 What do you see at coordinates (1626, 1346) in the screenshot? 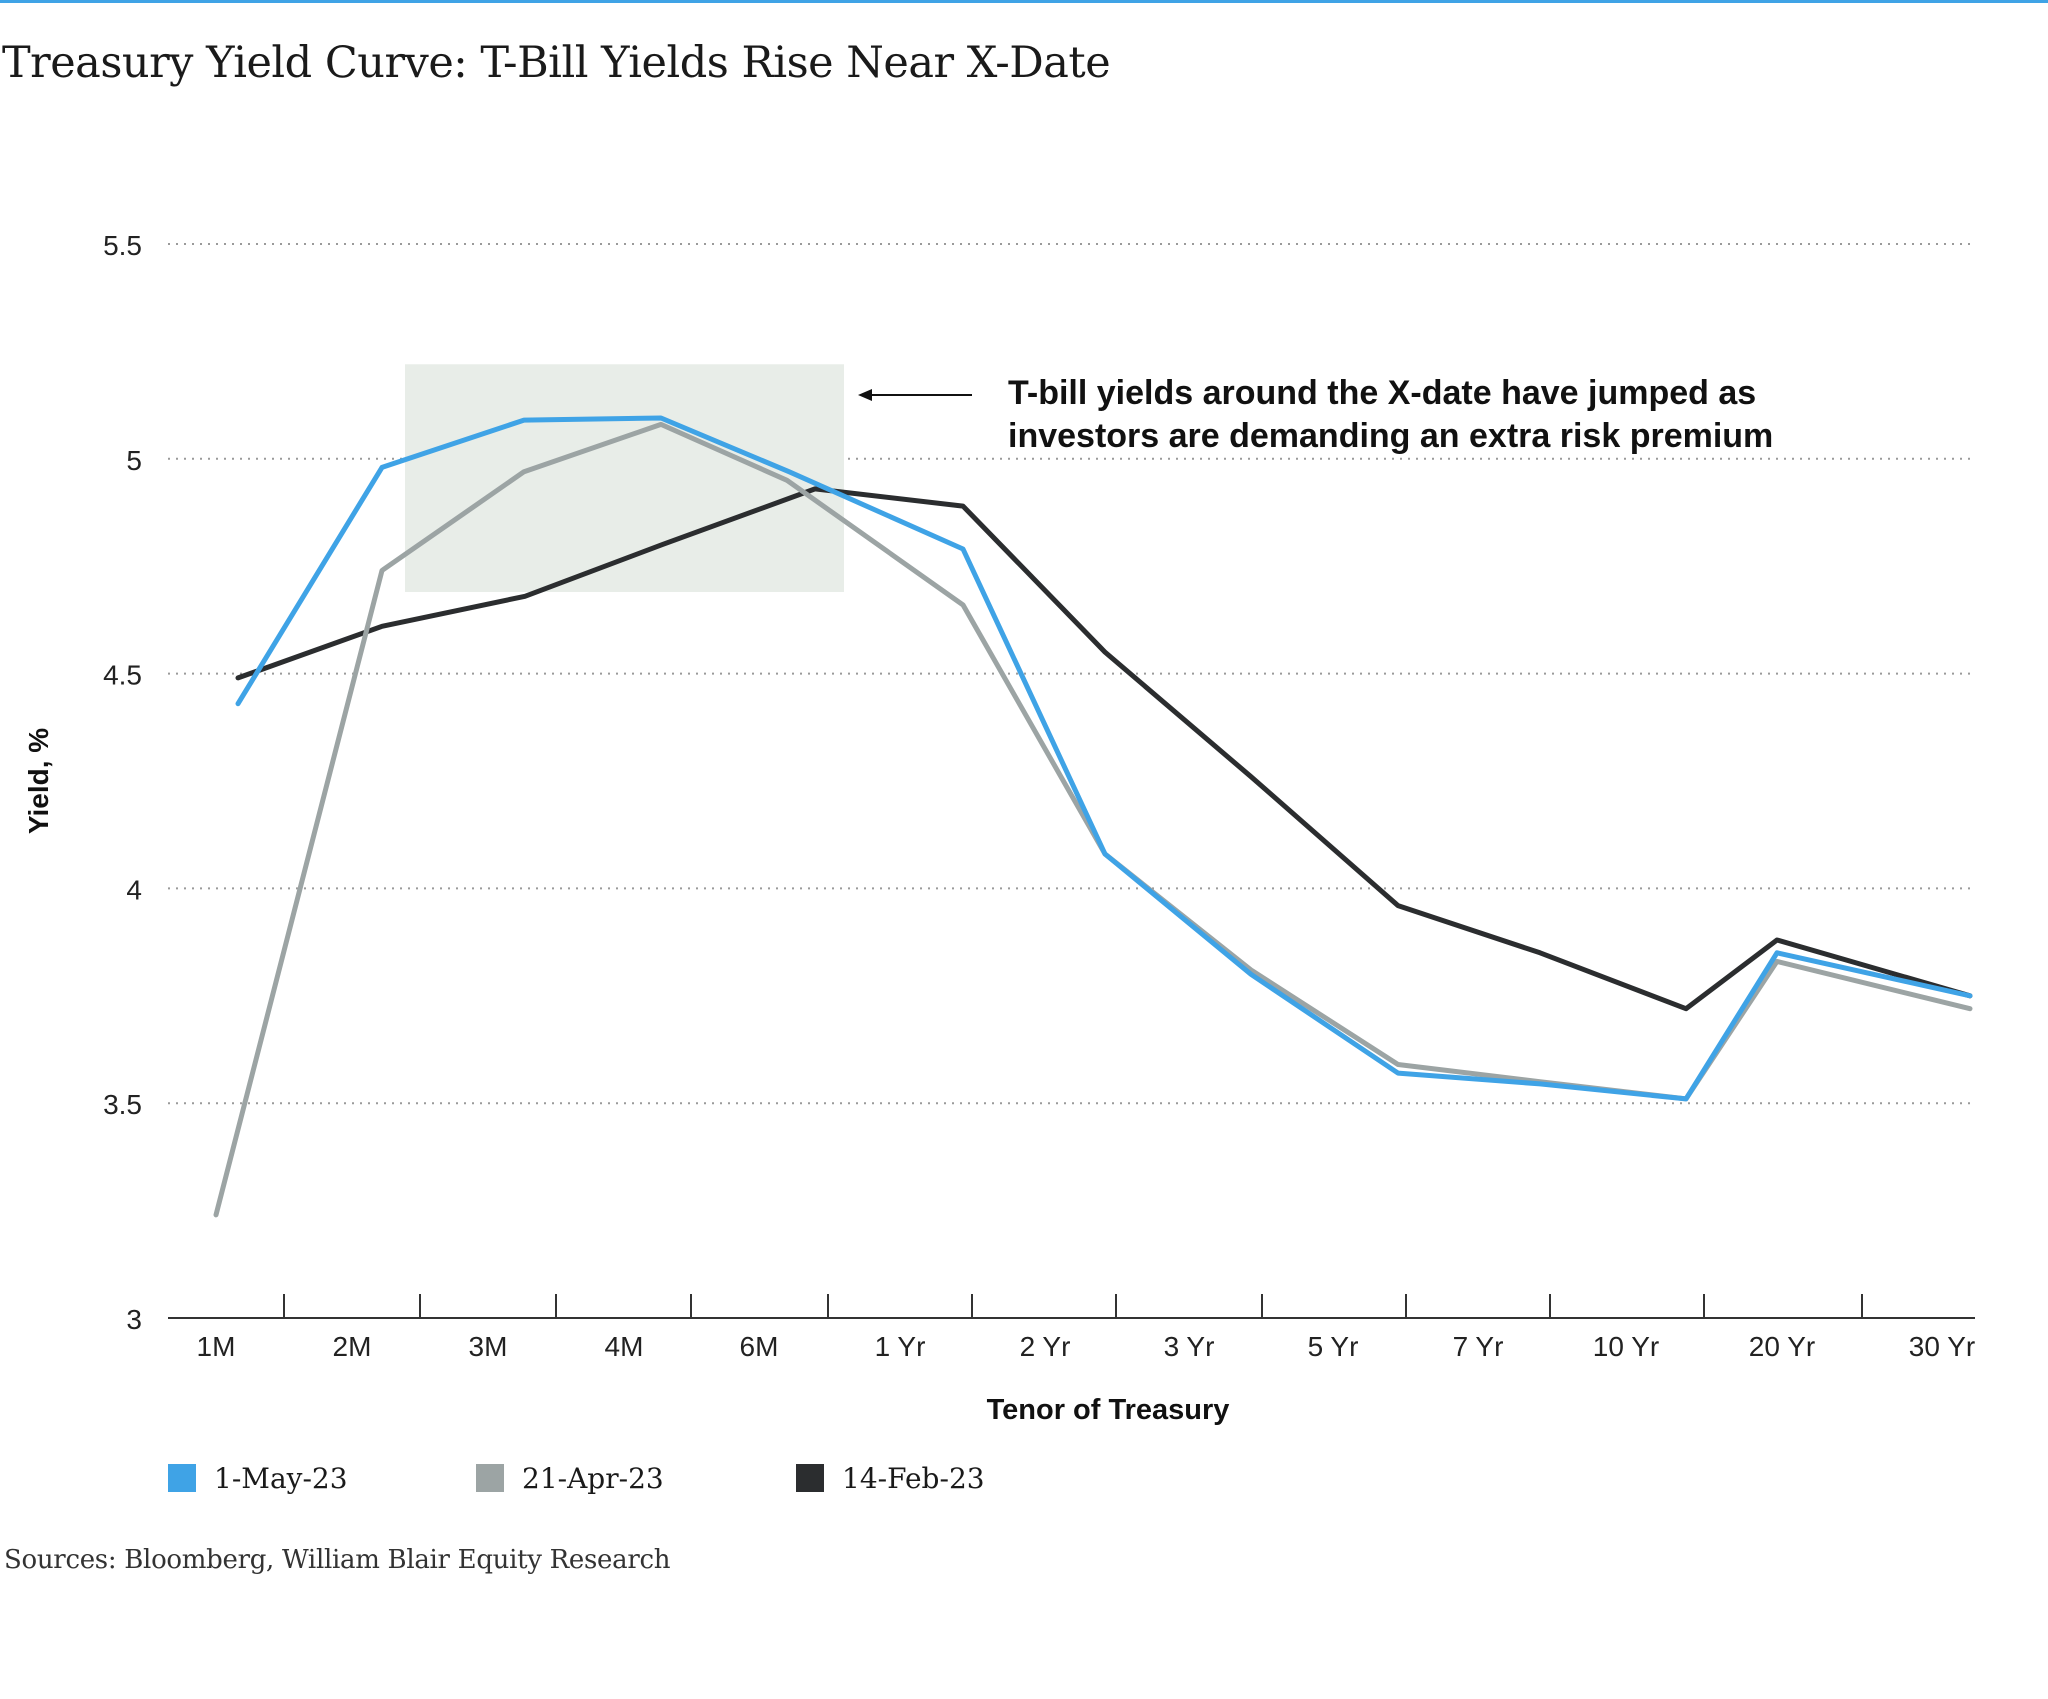
I see `x-tick-label: 10 Yr` at bounding box center [1626, 1346].